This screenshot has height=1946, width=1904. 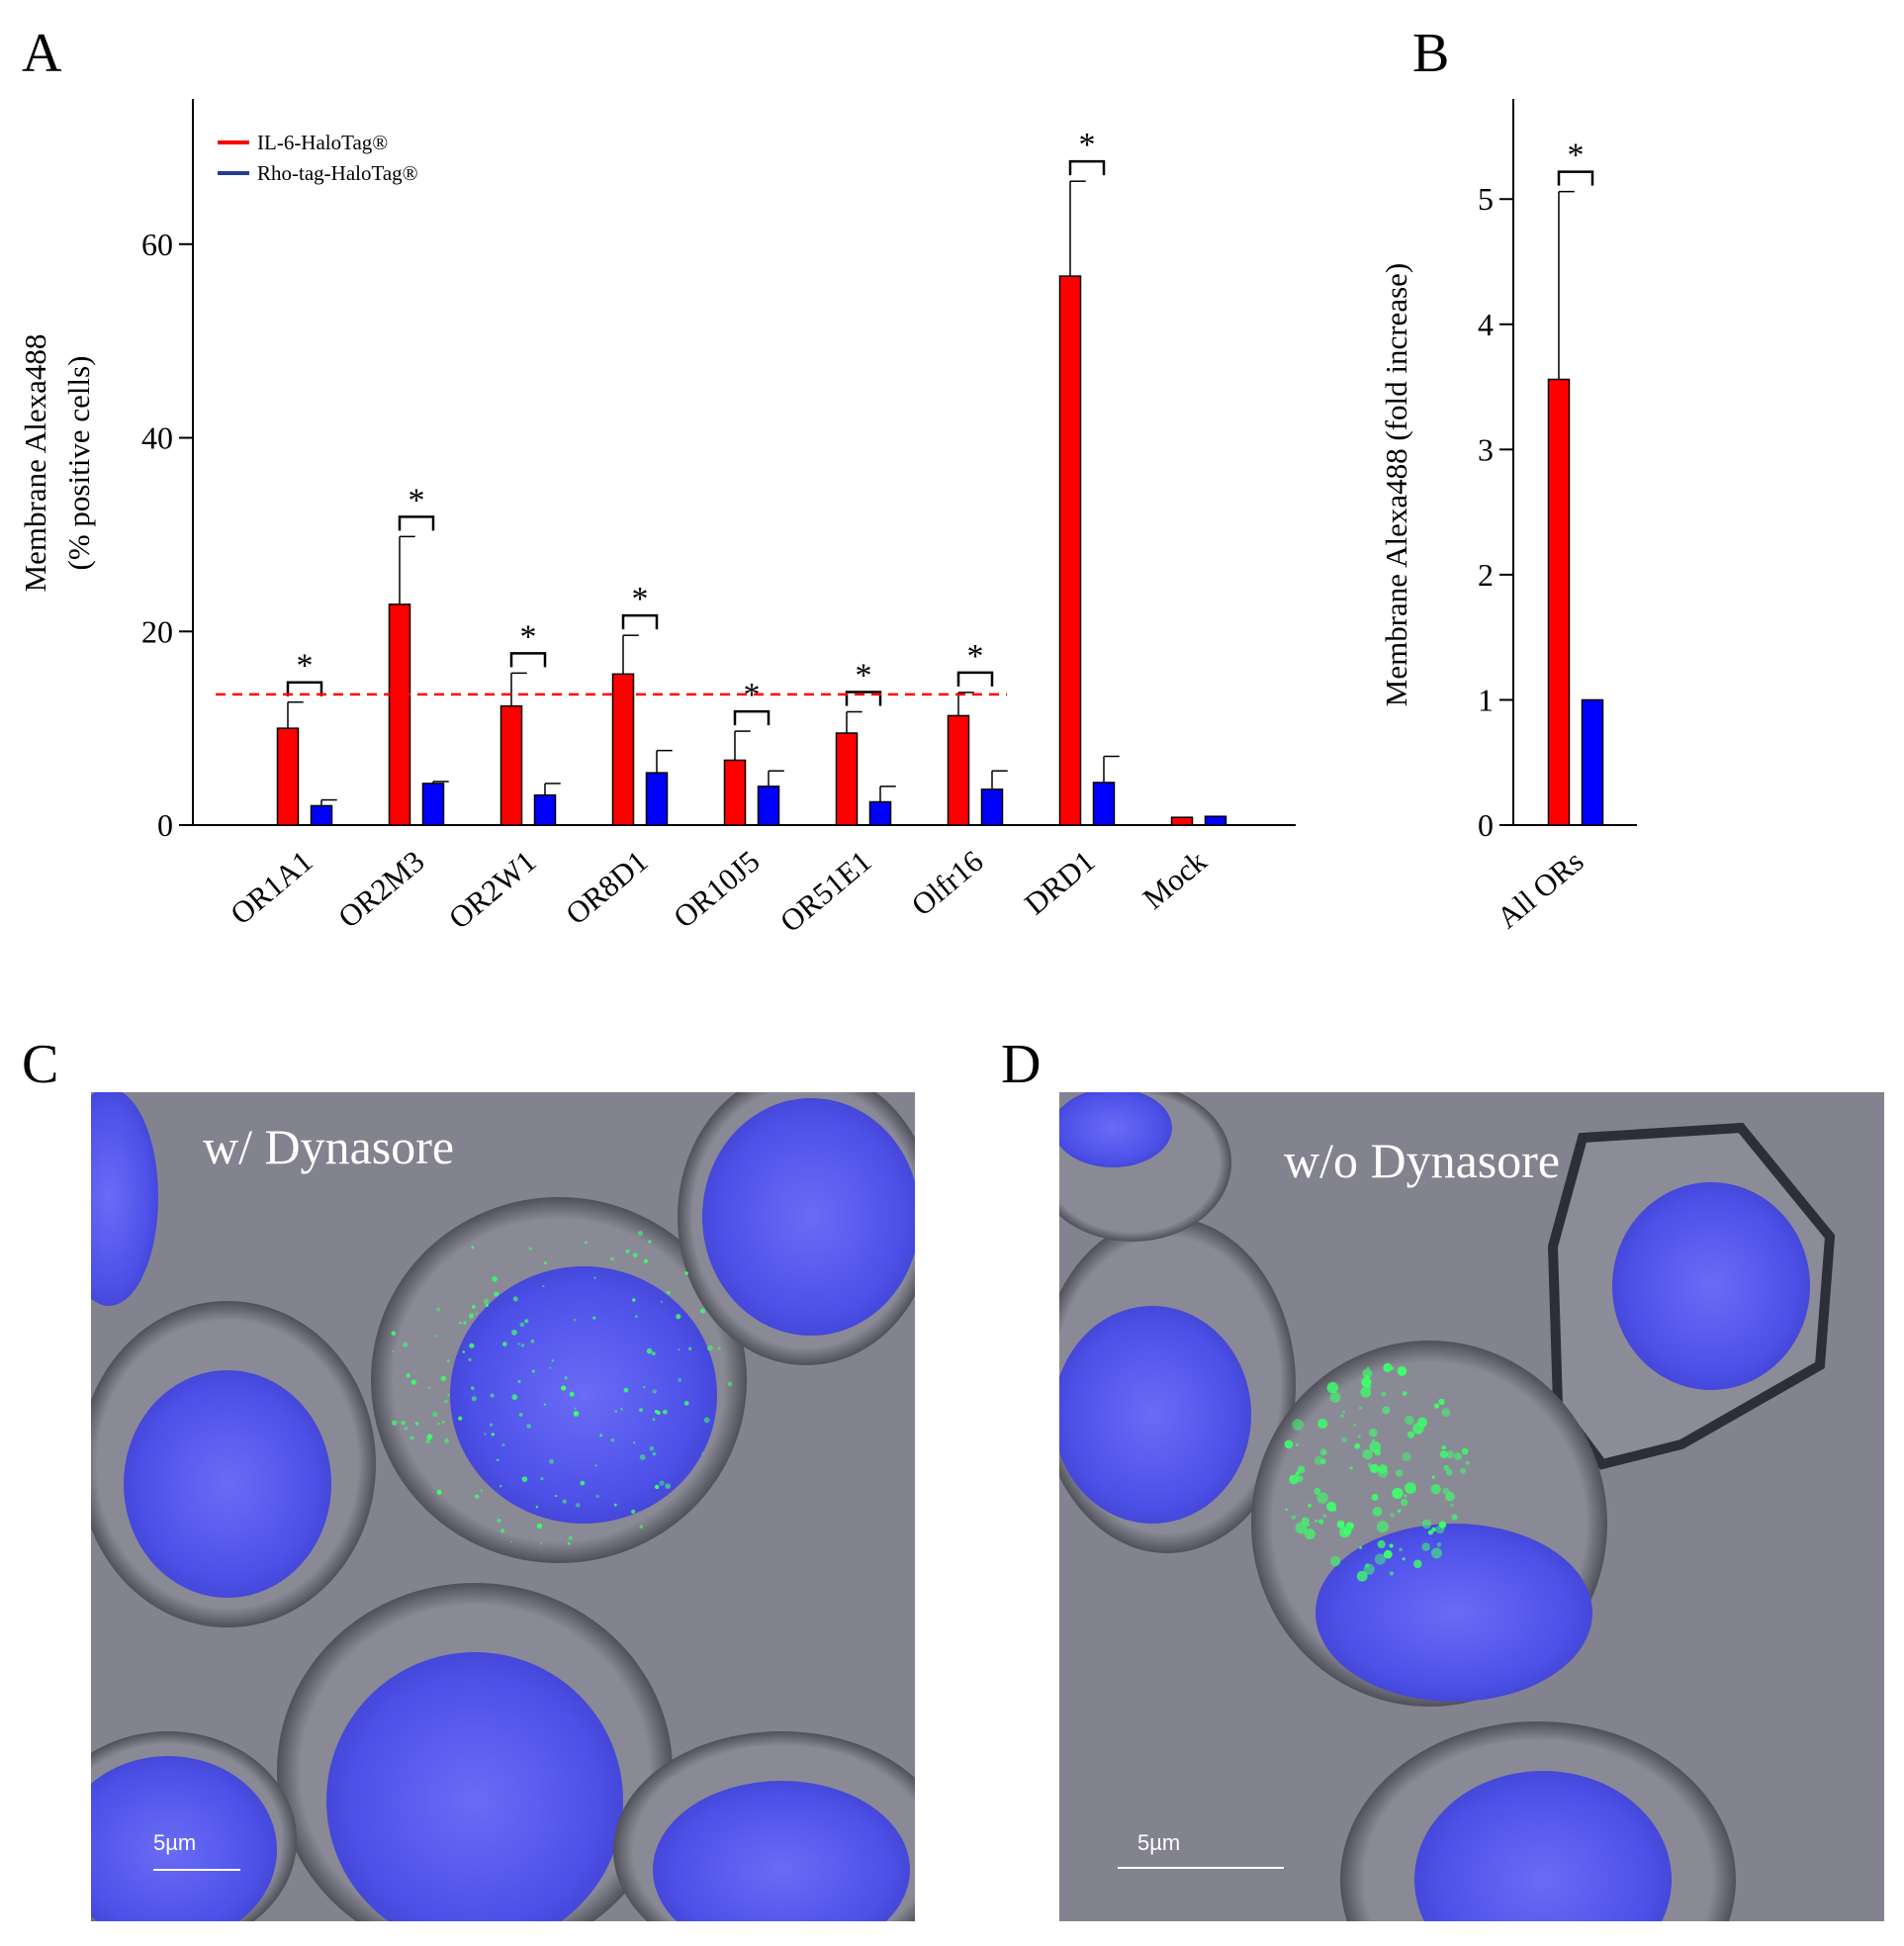 I want to click on y-tick-label: 5, so click(x=1486, y=199).